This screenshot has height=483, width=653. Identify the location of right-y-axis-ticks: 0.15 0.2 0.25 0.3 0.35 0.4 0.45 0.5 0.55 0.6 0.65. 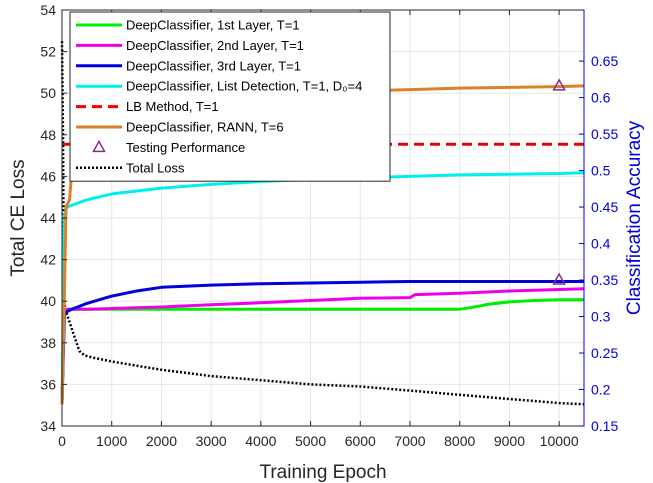
(598, 222).